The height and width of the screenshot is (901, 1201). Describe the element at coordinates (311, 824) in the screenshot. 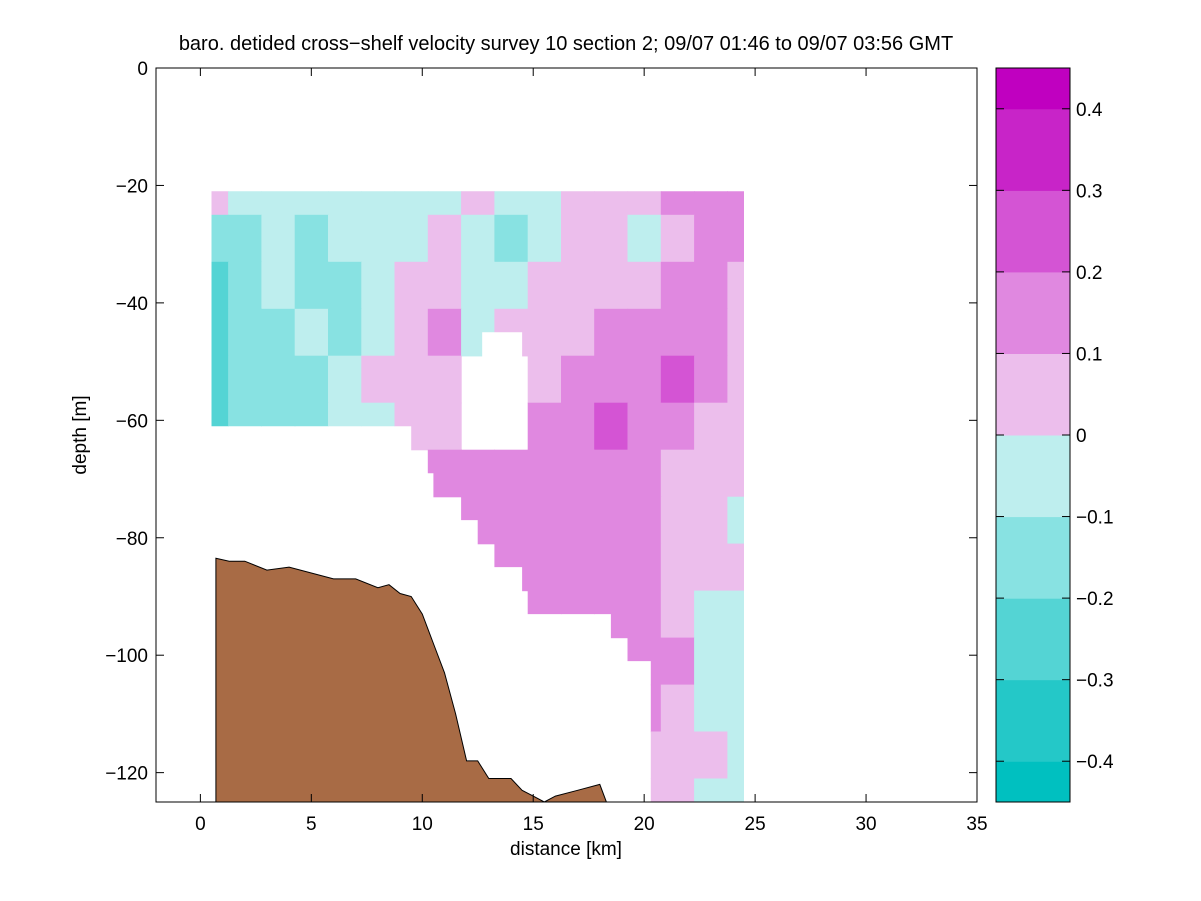

I see `x-tick-label: 5` at that location.